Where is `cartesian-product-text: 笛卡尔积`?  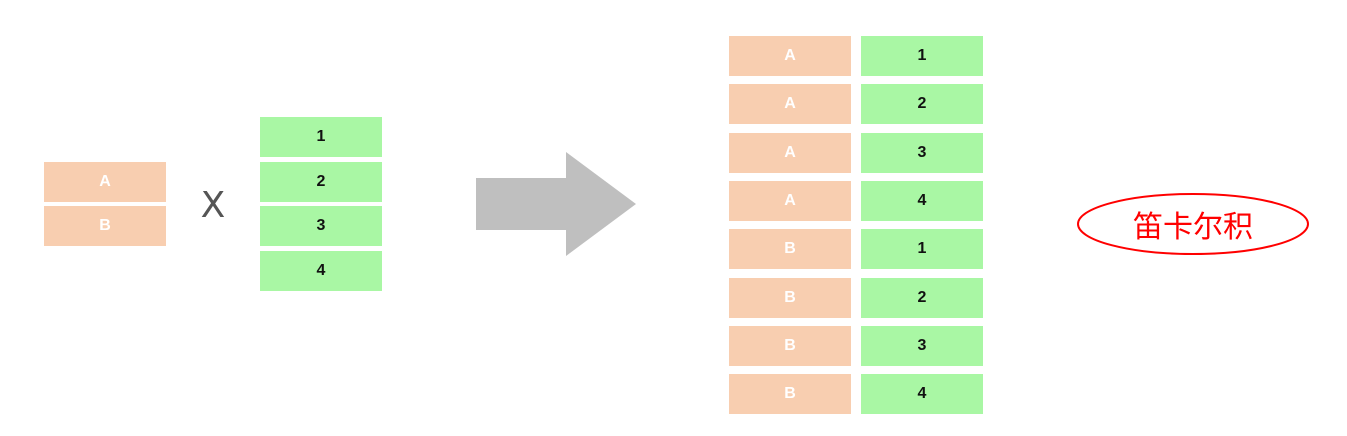 cartesian-product-text: 笛卡尔积 is located at coordinates (1193, 227).